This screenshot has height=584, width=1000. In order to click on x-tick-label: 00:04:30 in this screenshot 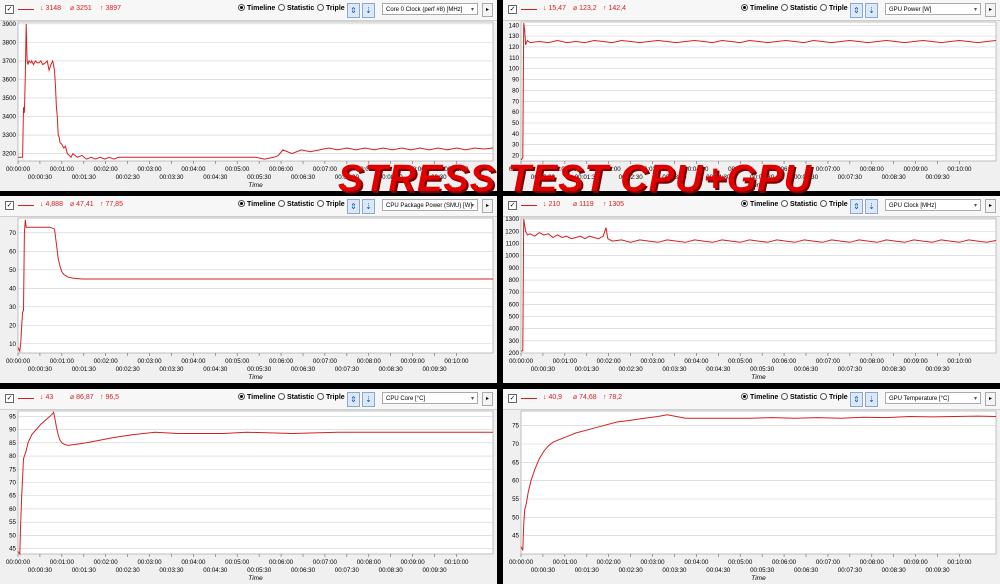, I will do `click(718, 177)`.